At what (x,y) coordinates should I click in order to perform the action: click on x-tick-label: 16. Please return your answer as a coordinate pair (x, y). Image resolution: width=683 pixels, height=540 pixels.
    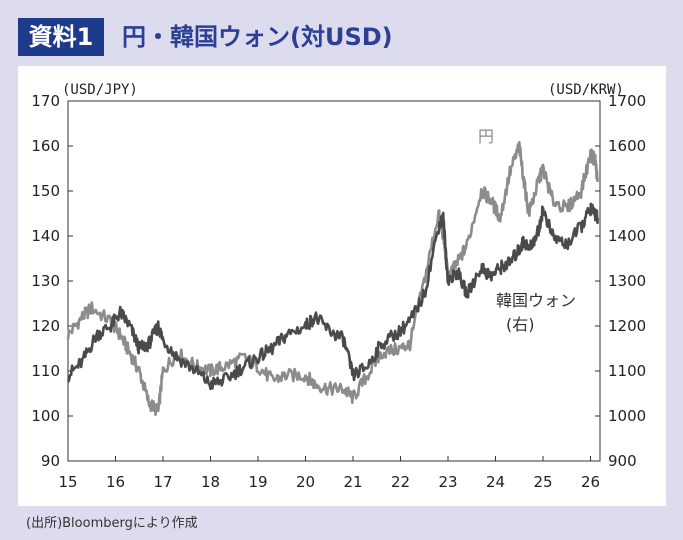
    Looking at the image, I should click on (115, 482).